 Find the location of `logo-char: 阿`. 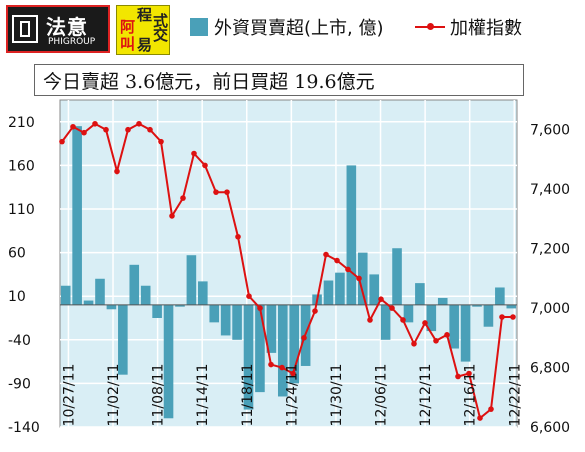

logo-char: 阿 is located at coordinates (128, 27).